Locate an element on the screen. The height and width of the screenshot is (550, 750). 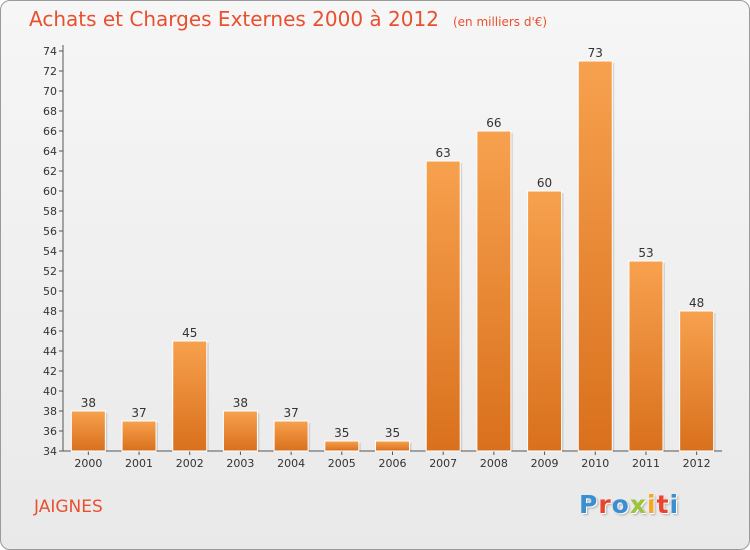
logo-letter: x is located at coordinates (638, 504).